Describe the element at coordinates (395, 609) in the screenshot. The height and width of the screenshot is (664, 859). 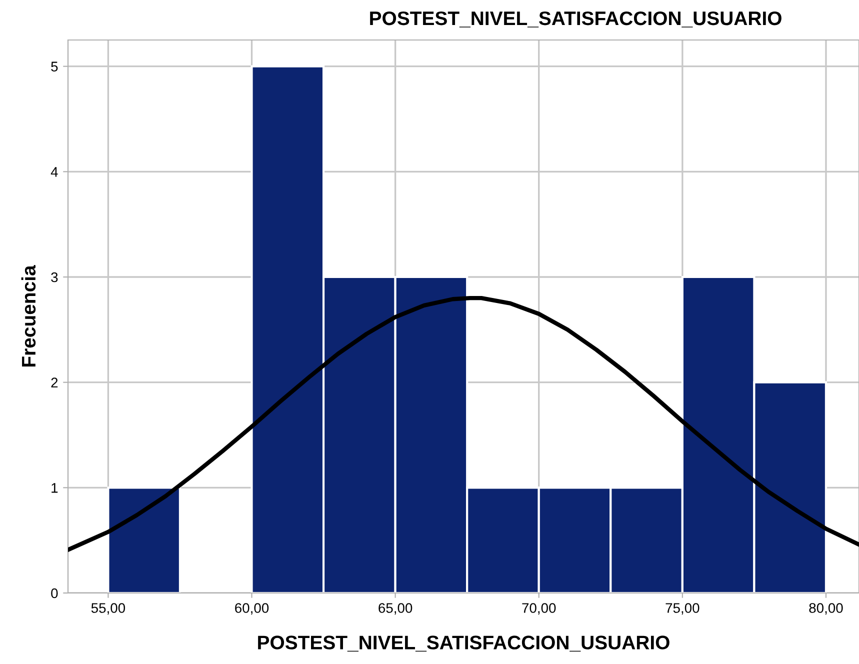
I see `x-tick-label: 65,00` at that location.